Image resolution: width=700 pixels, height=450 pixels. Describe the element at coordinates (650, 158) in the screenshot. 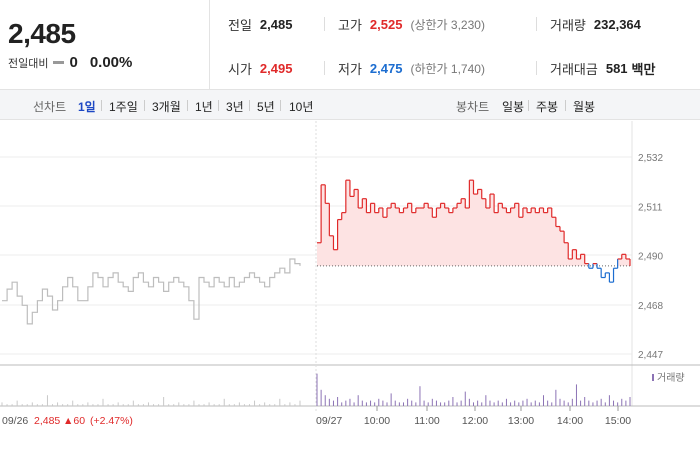

I see `y-tick-label: 2,532` at that location.